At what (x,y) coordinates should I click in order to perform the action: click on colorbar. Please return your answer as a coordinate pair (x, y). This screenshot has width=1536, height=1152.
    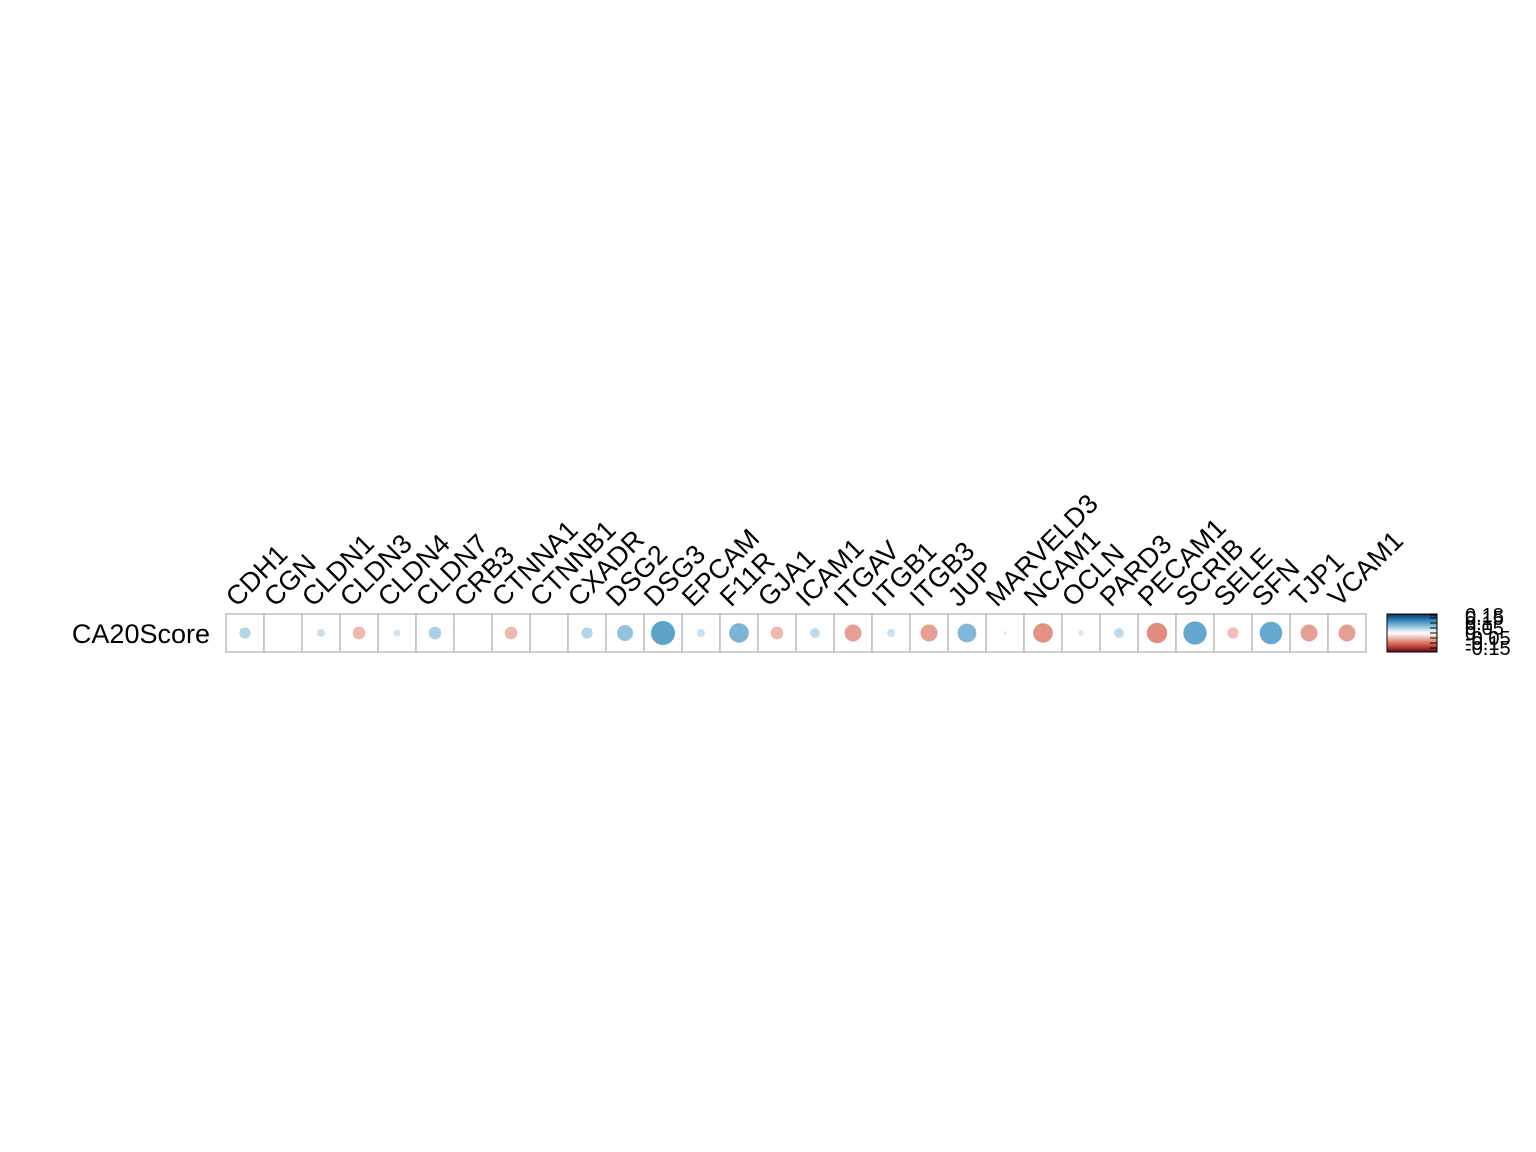
    Looking at the image, I should click on (1412, 633).